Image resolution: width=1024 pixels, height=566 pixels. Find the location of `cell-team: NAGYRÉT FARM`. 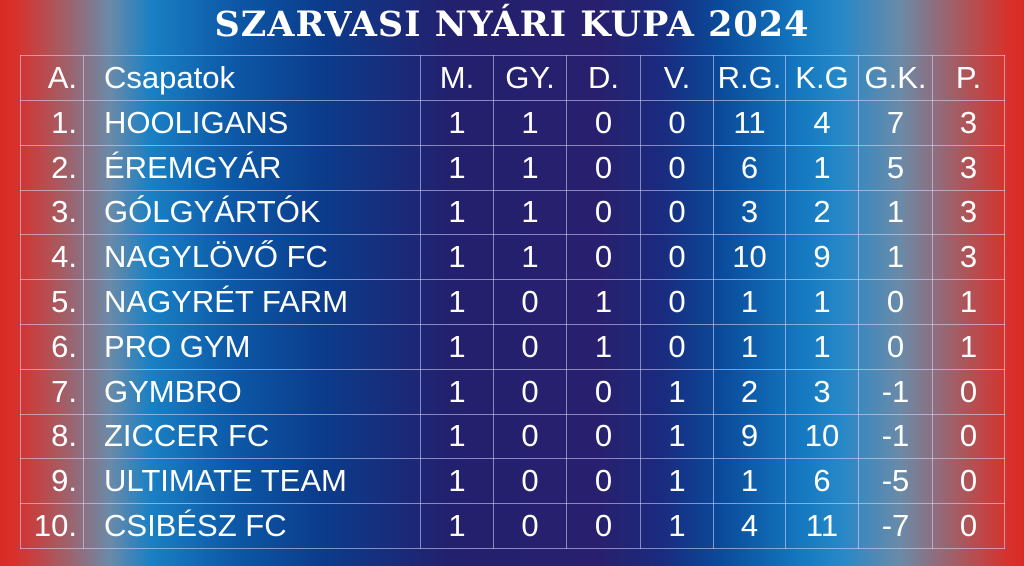

cell-team: NAGYRÉT FARM is located at coordinates (252, 302).